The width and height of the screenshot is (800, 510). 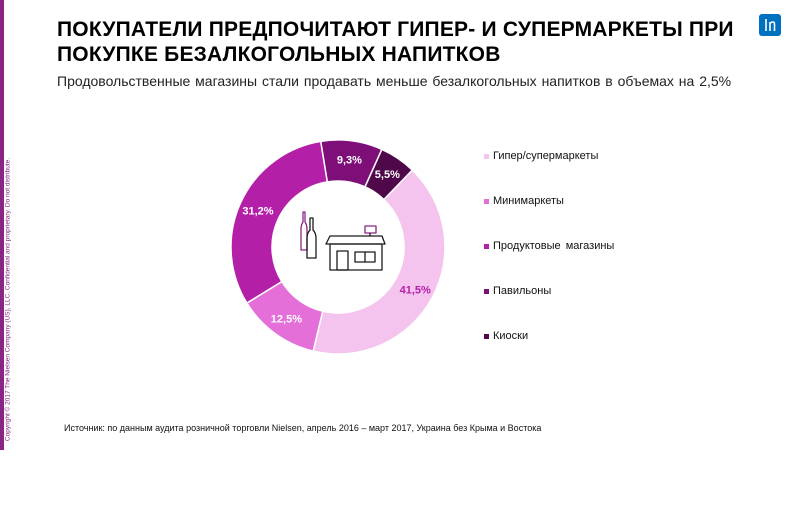 I want to click on legend-label: Киоски, so click(x=511, y=336).